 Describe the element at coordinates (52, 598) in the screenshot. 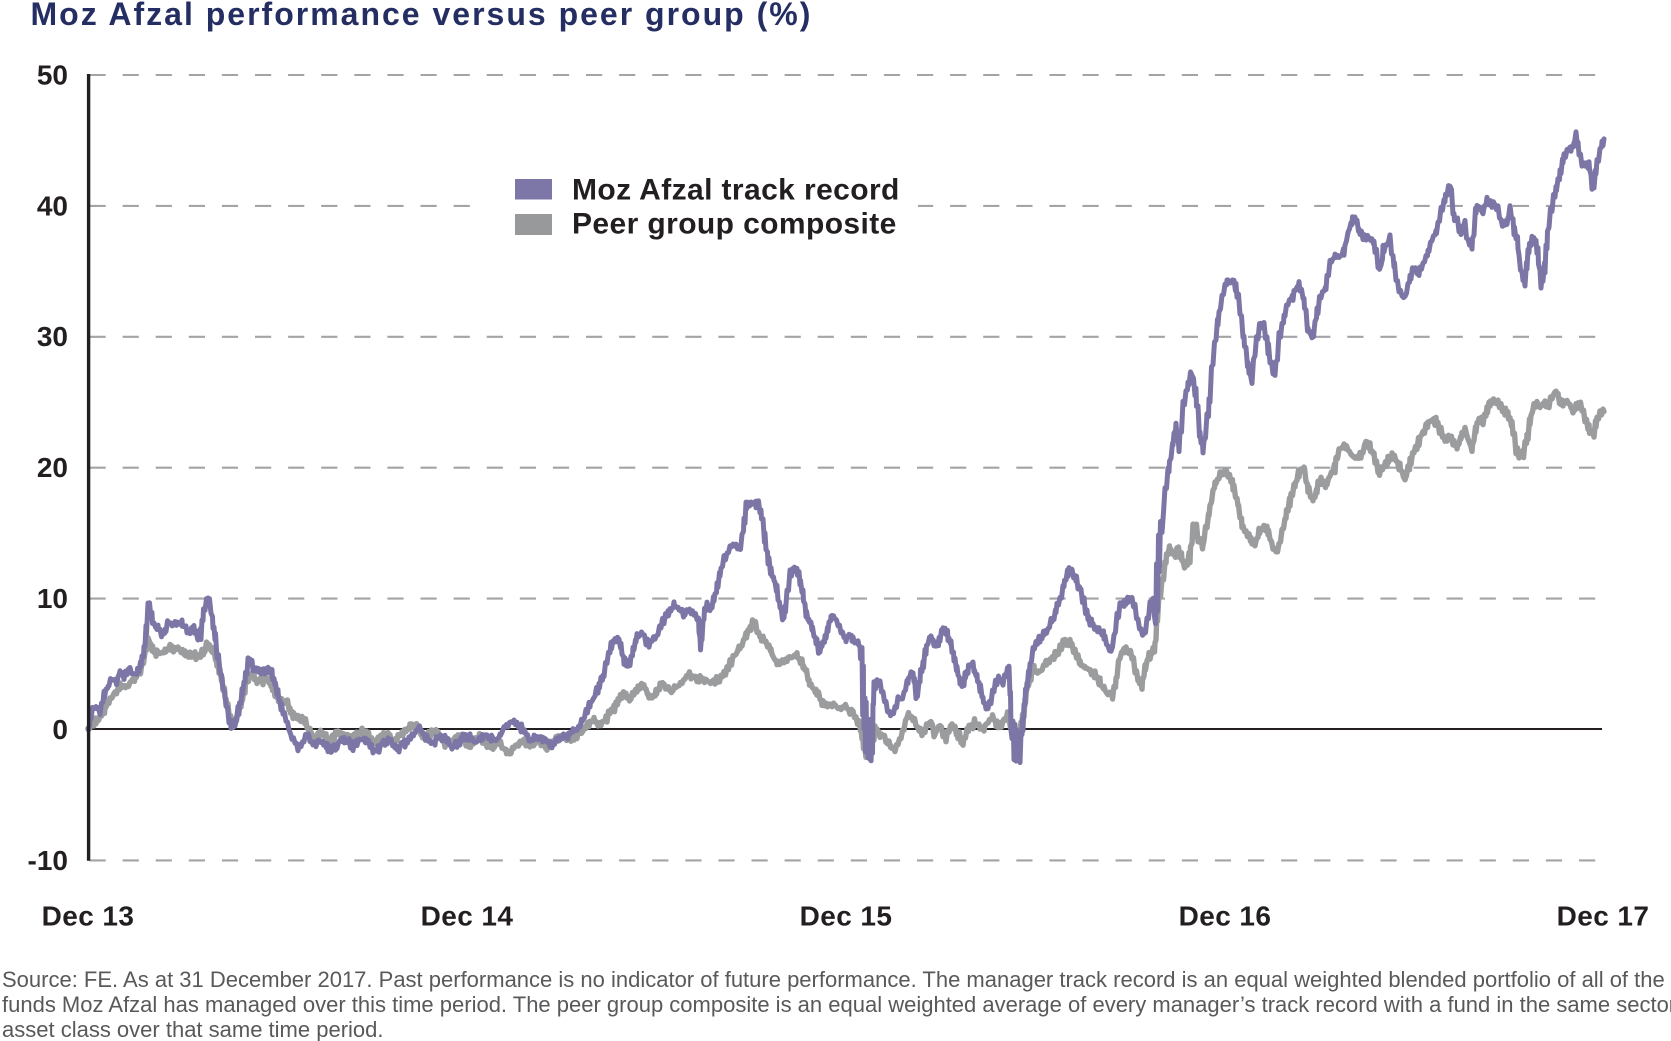

I see `svg-text: 10` at that location.